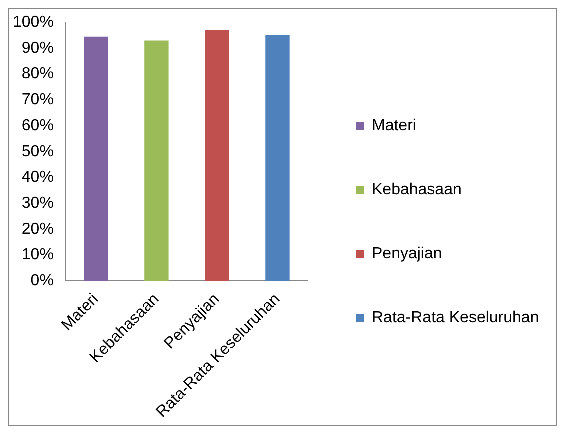 This screenshot has width=565, height=434. What do you see at coordinates (394, 125) in the screenshot?
I see `legend-label: Materi` at bounding box center [394, 125].